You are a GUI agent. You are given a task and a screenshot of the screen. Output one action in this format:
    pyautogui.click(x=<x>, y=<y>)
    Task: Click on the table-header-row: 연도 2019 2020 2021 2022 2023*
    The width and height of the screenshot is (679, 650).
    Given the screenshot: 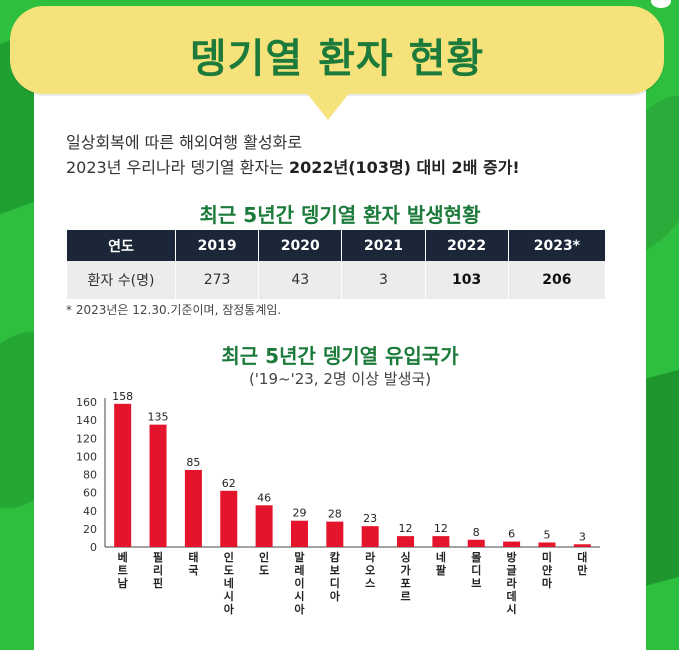 What is the action you would take?
    pyautogui.click(x=336, y=245)
    